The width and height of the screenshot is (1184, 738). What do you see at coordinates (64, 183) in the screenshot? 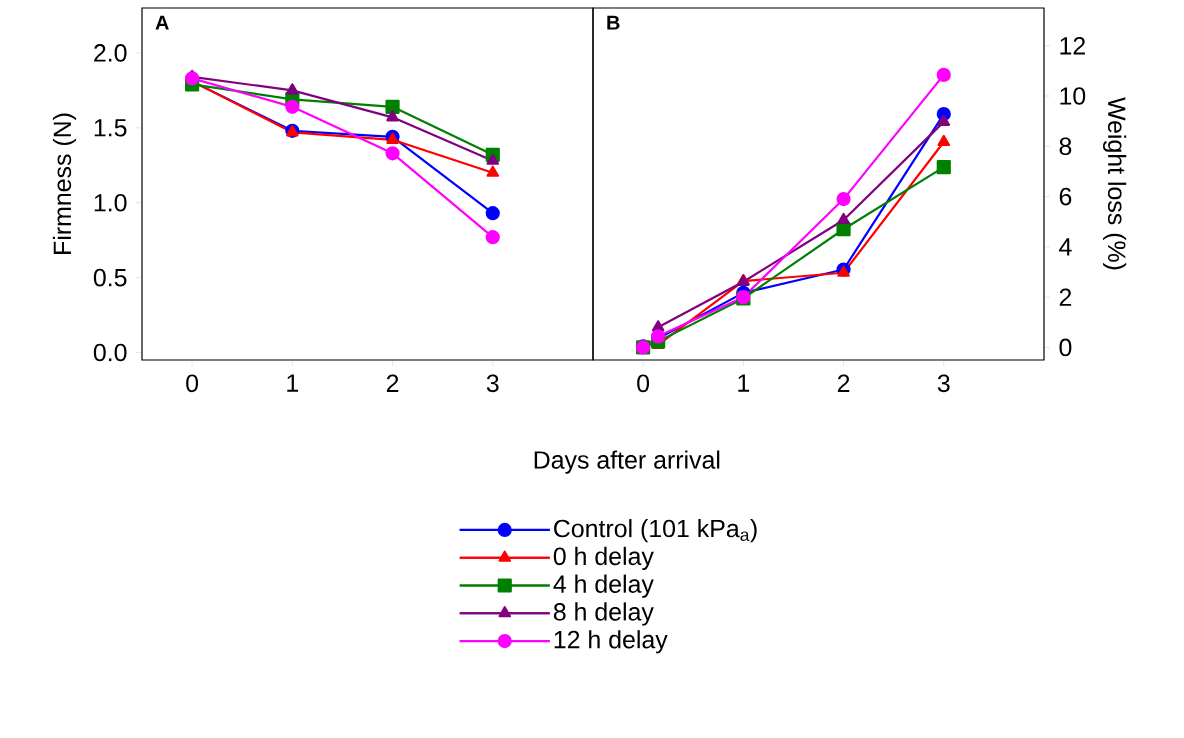
I see `y-axis-title: Firmness (N)` at bounding box center [64, 183].